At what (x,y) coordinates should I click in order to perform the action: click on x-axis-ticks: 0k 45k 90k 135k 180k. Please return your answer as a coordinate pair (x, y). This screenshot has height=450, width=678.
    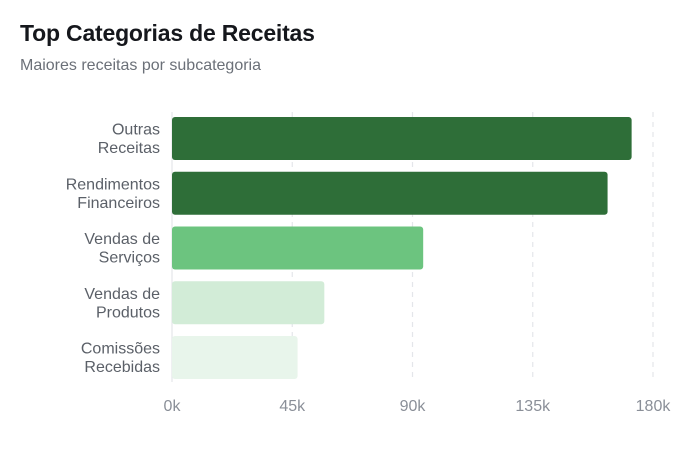
    Looking at the image, I should click on (418, 406).